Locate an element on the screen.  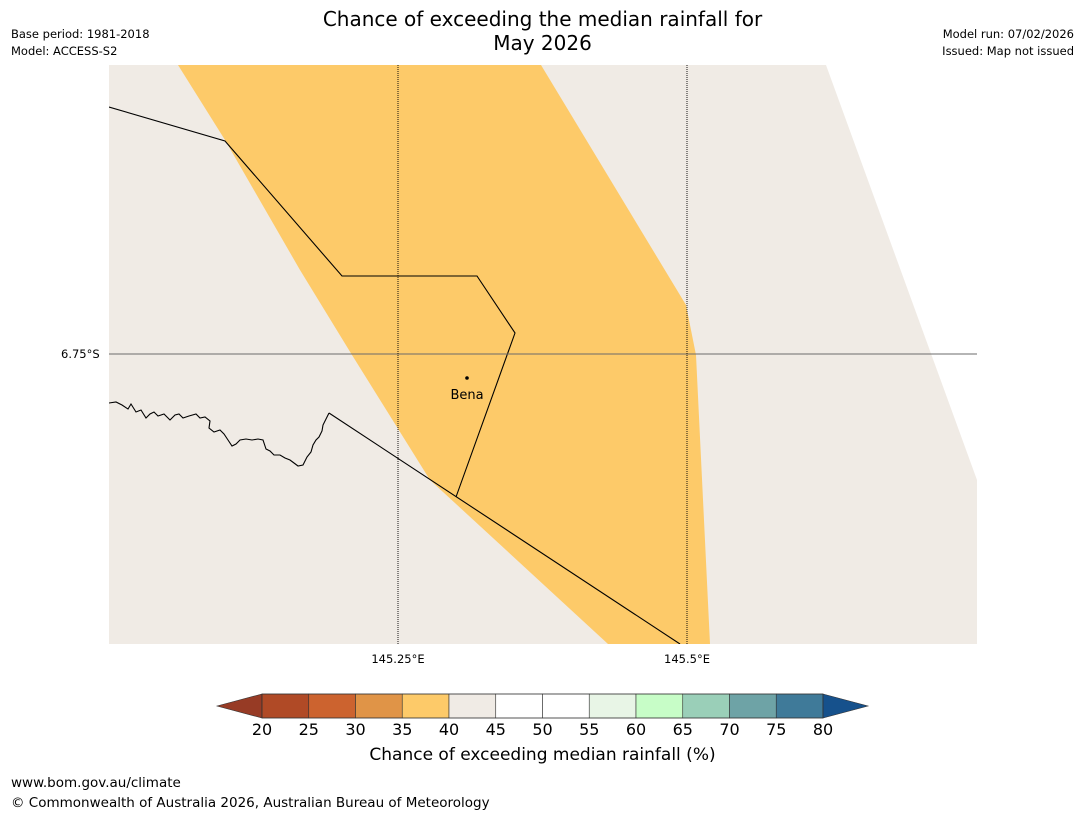
colorbar-tick-label: 30 is located at coordinates (355, 729).